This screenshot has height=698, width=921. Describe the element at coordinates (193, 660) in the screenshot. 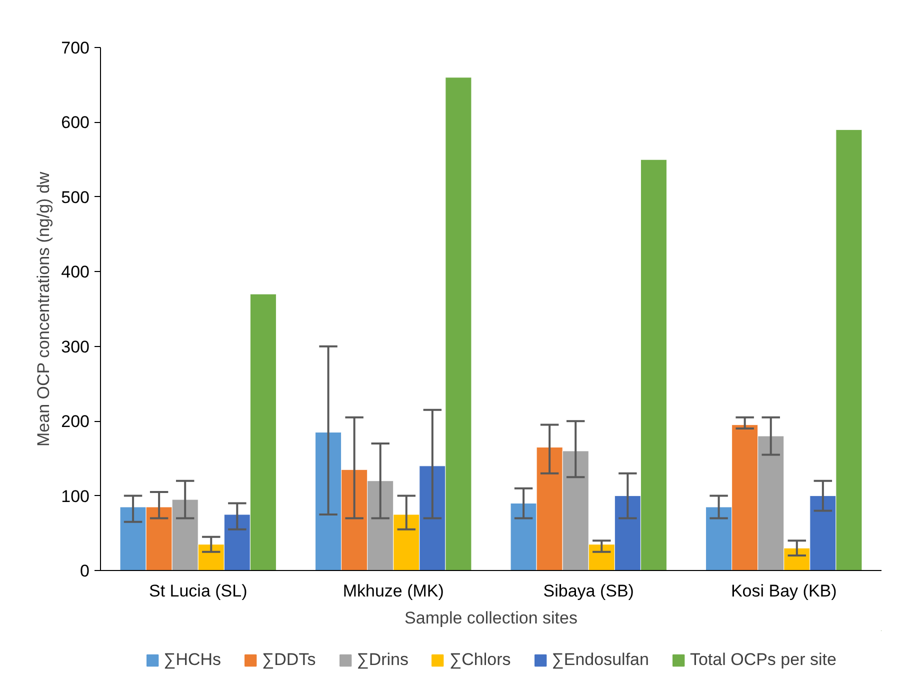

I see `legend-label: ∑HCHs` at that location.